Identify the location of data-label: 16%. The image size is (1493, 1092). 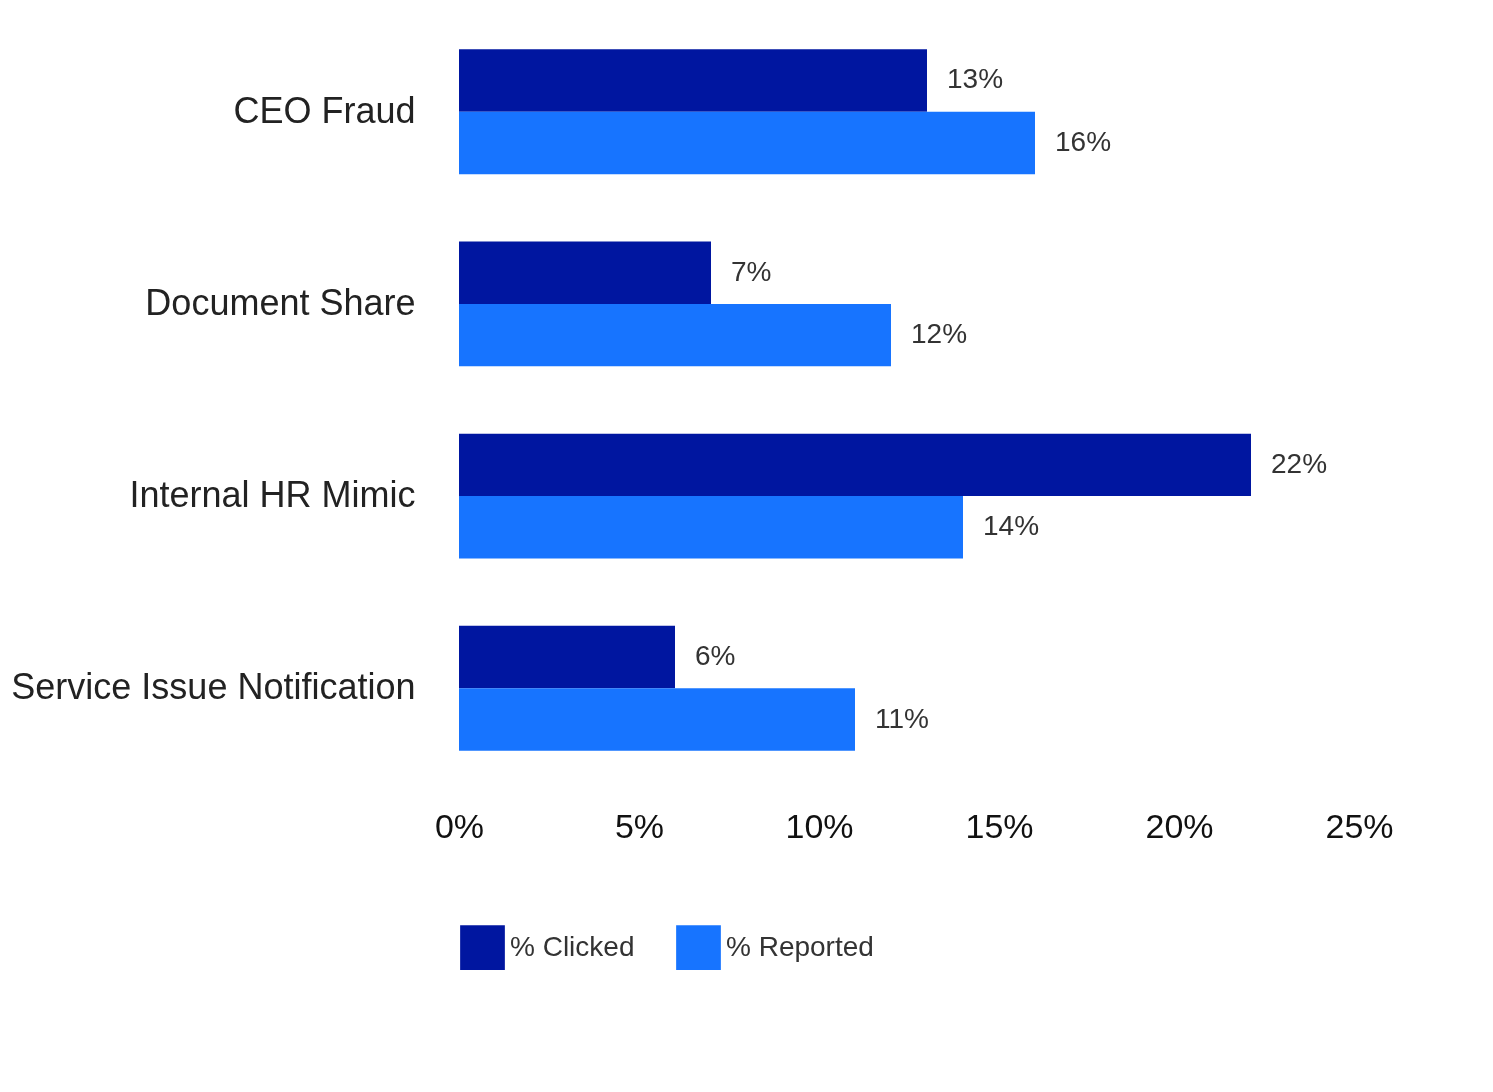
(1083, 141).